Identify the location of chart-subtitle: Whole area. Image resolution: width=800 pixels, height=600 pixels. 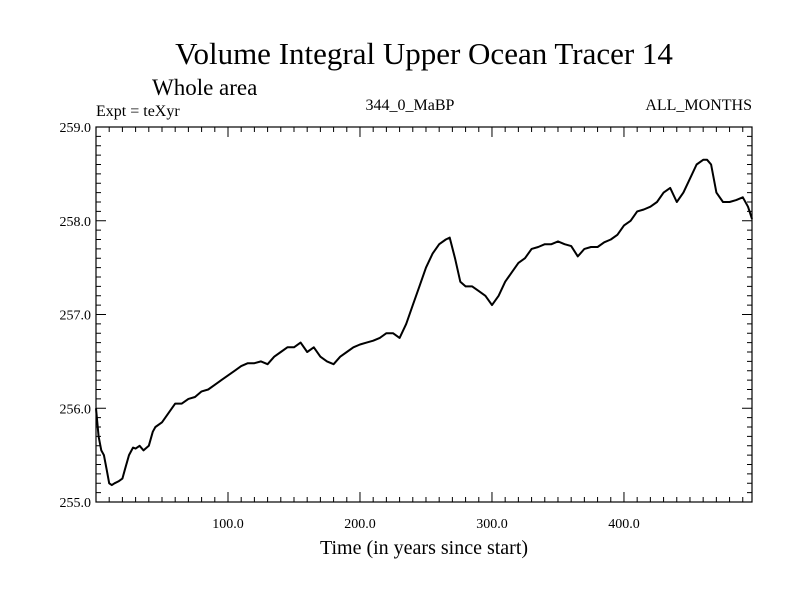
(204, 87).